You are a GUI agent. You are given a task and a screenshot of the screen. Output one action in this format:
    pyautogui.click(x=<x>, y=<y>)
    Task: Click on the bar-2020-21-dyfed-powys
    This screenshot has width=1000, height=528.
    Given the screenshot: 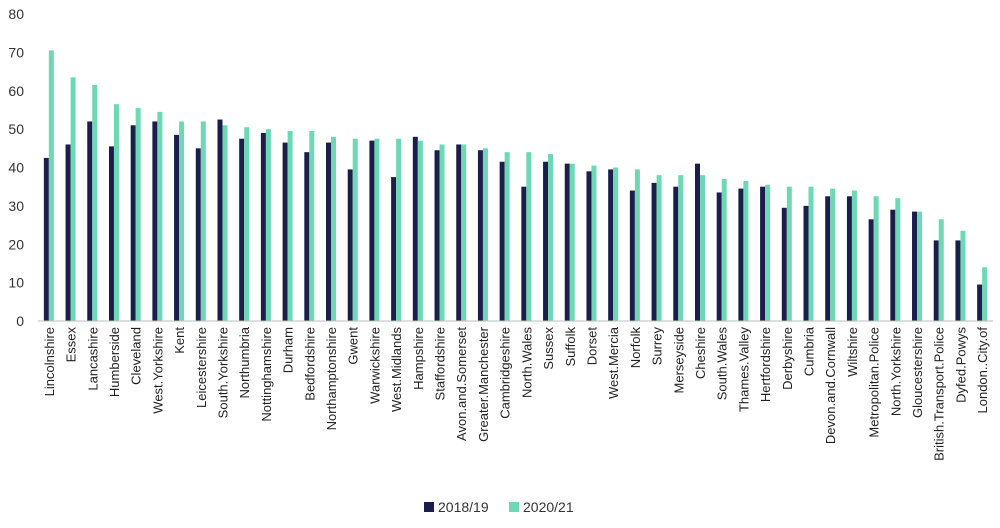 What is the action you would take?
    pyautogui.click(x=963, y=275)
    